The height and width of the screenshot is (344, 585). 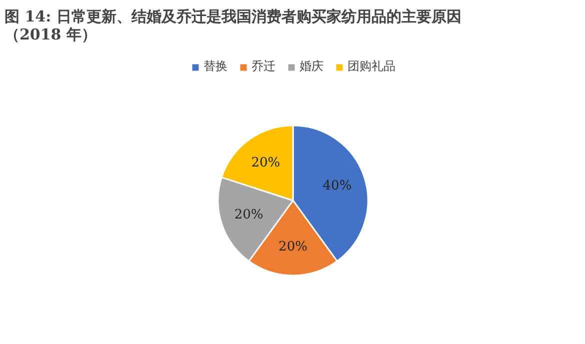 I want to click on legend-label: 婚庆, so click(x=312, y=66).